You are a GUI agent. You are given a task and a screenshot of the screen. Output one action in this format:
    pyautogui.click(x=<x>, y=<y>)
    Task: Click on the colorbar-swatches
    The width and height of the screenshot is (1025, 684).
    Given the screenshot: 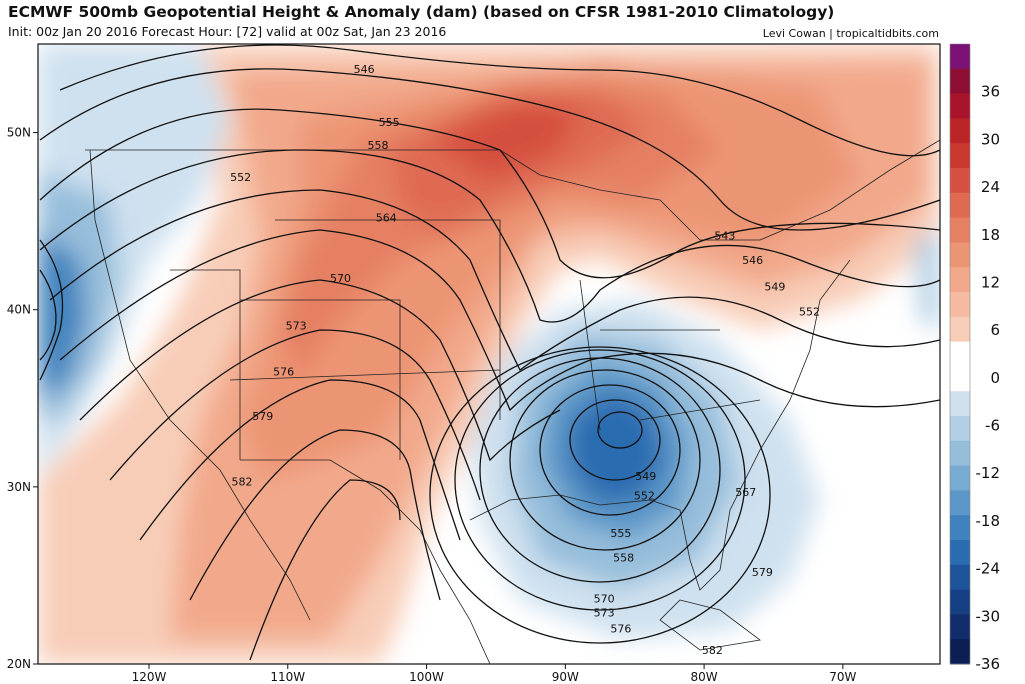 What is the action you would take?
    pyautogui.click(x=960, y=354)
    